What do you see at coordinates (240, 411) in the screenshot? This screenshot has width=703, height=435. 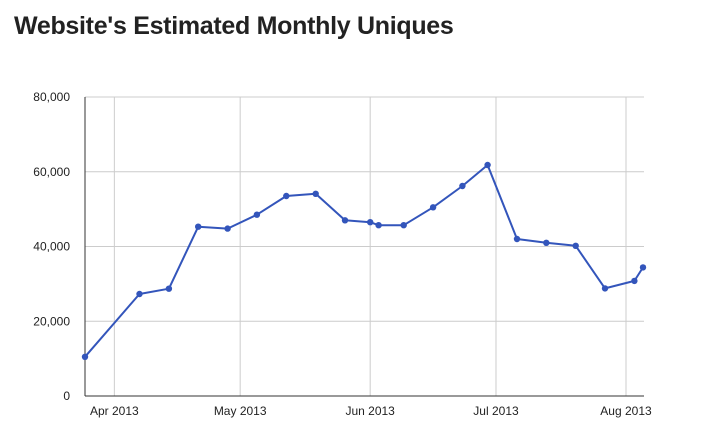 I see `x-tick-label: May 2013` at bounding box center [240, 411].